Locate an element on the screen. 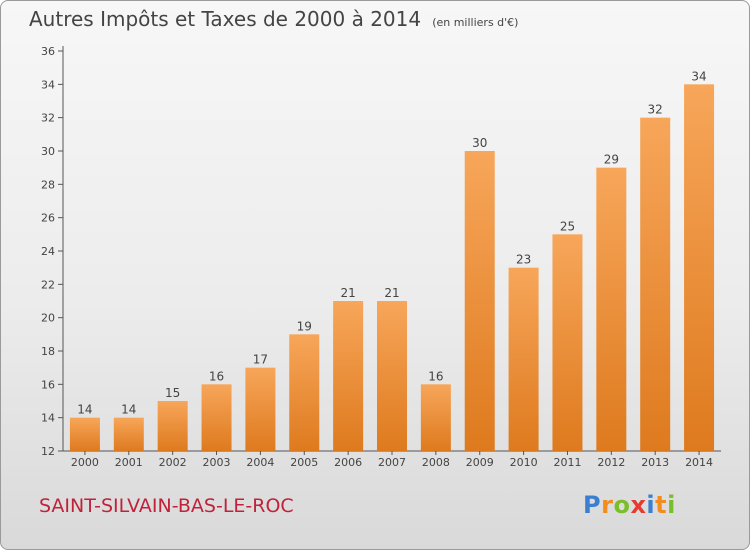 The image size is (750, 550). x-tick-label: 2005 is located at coordinates (304, 462).